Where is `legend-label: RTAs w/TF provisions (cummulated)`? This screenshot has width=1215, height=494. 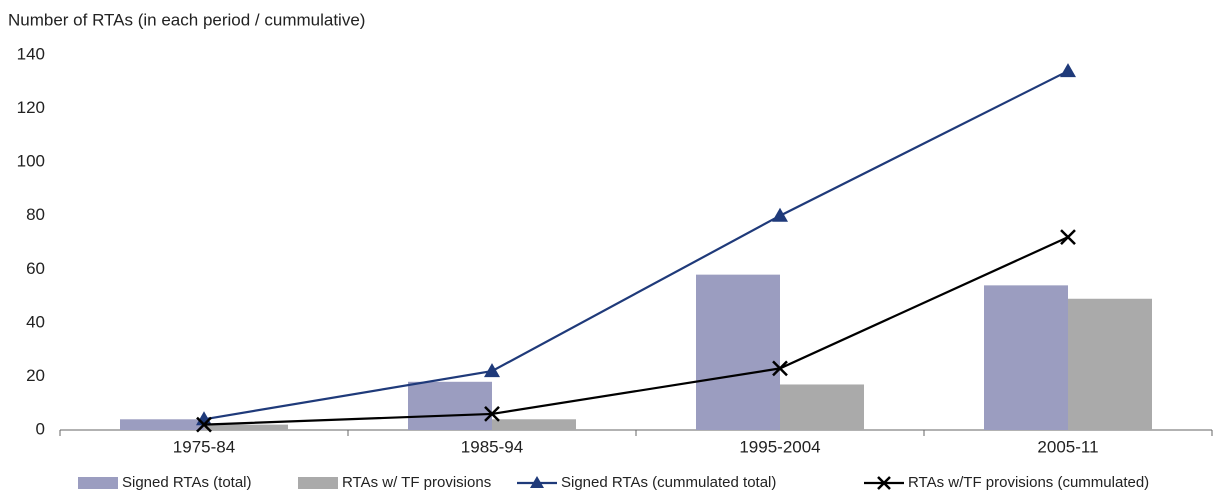 legend-label: RTAs w/TF provisions (cummulated) is located at coordinates (1028, 482).